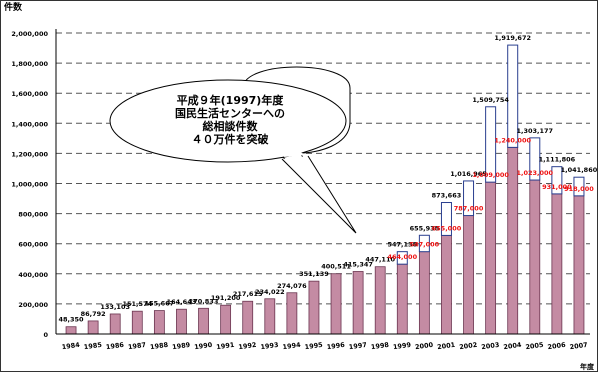  I want to click on data-label: 164,643, so click(182, 302).